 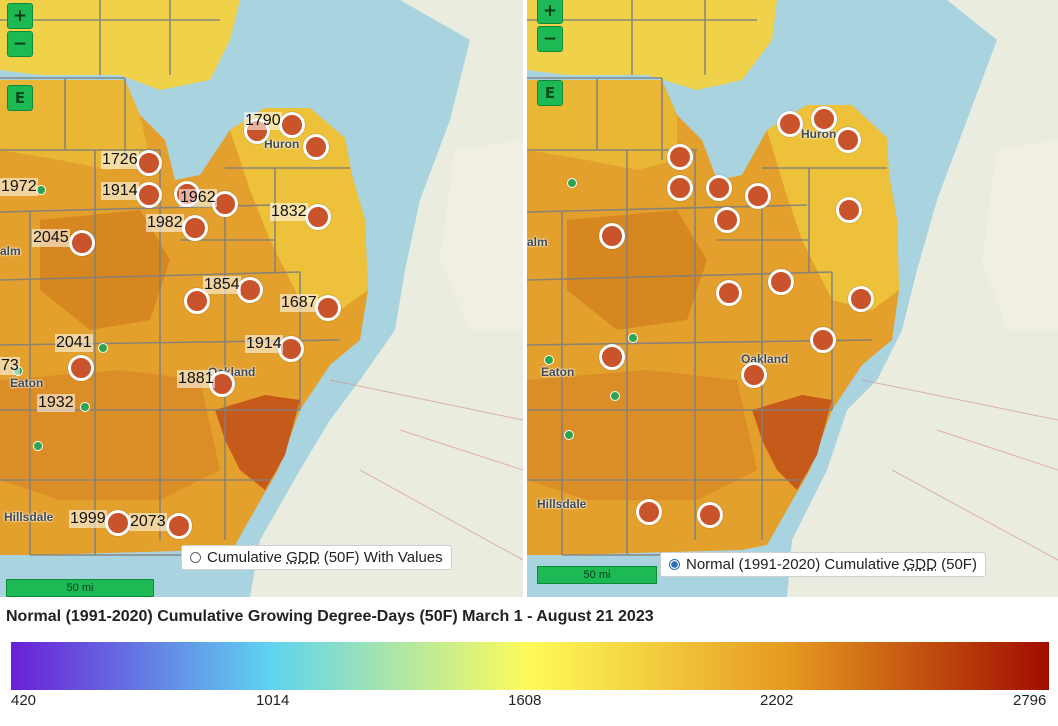 I want to click on legend-tick: 420, so click(x=24, y=700).